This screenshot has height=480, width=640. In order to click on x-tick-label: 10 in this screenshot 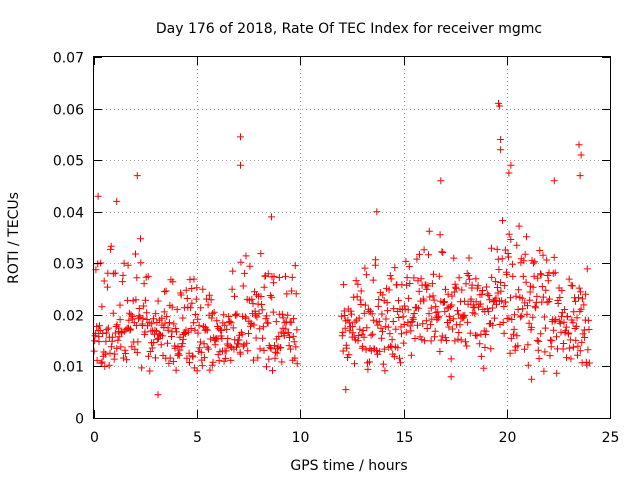, I will do `click(301, 438)`.